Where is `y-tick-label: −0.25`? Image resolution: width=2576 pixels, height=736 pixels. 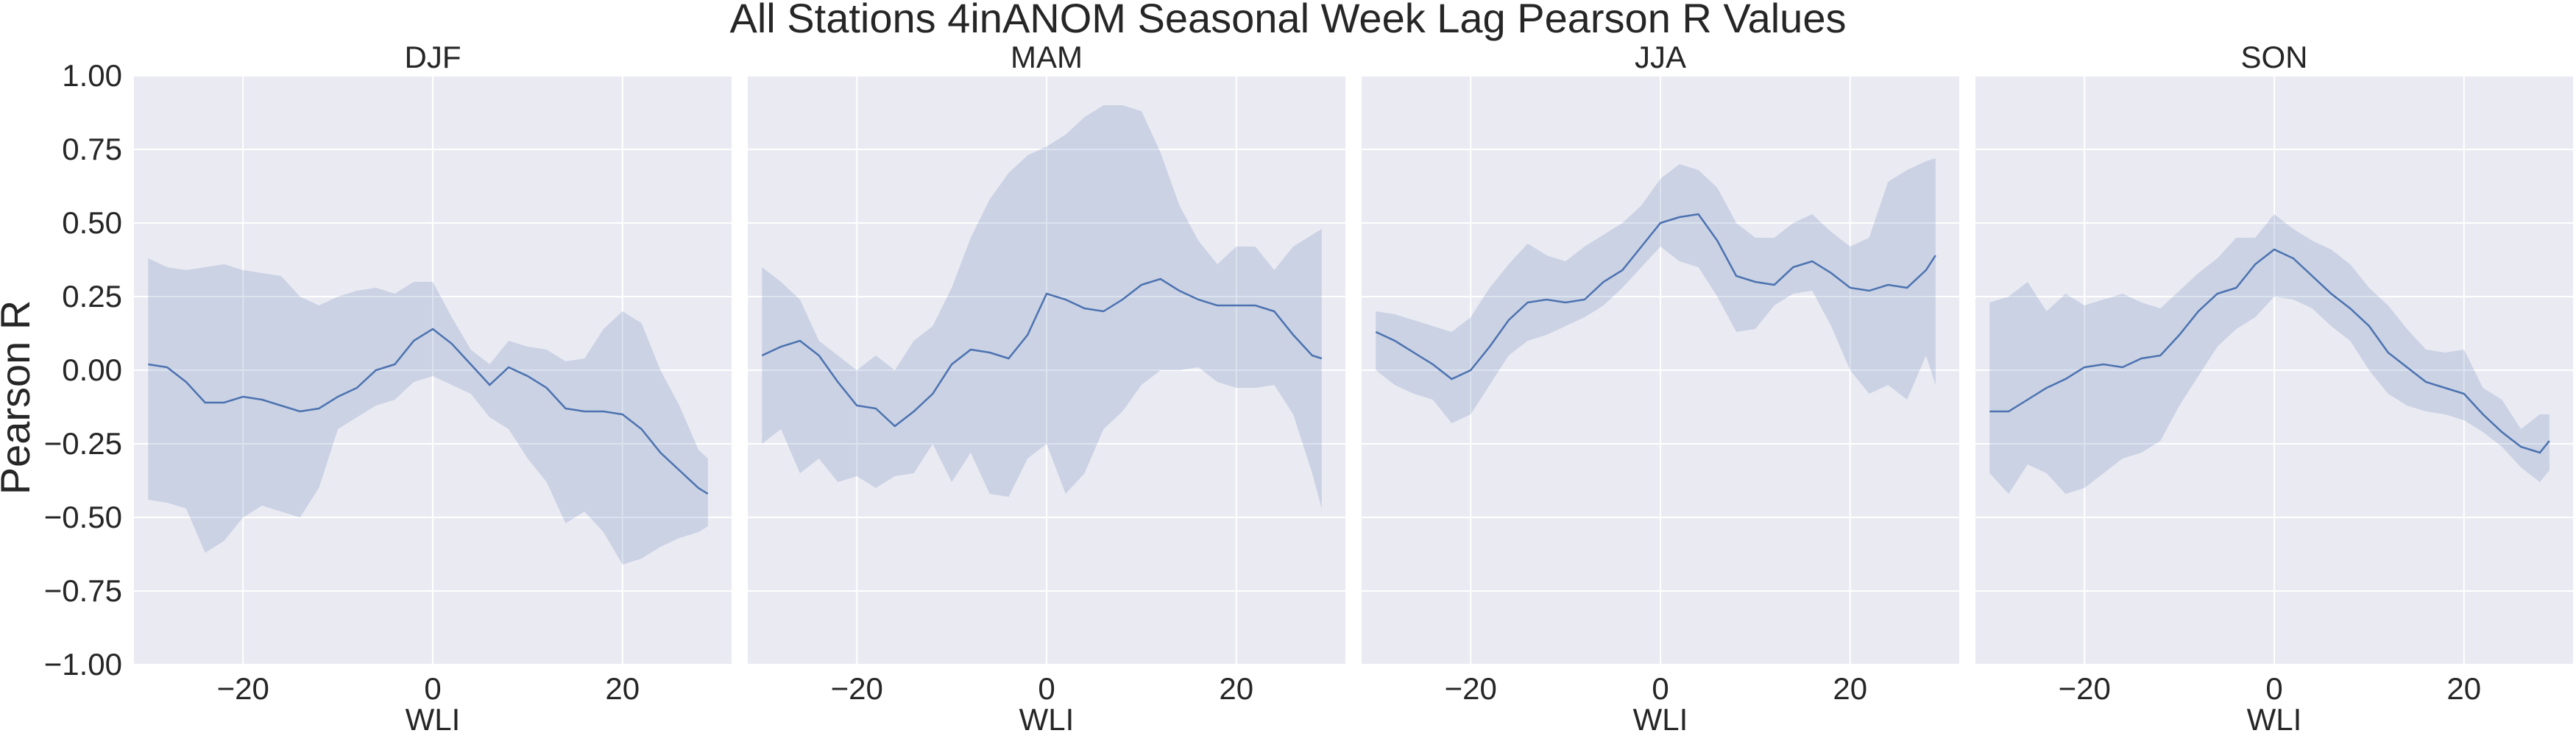
y-tick-label: −0.25 is located at coordinates (83, 444).